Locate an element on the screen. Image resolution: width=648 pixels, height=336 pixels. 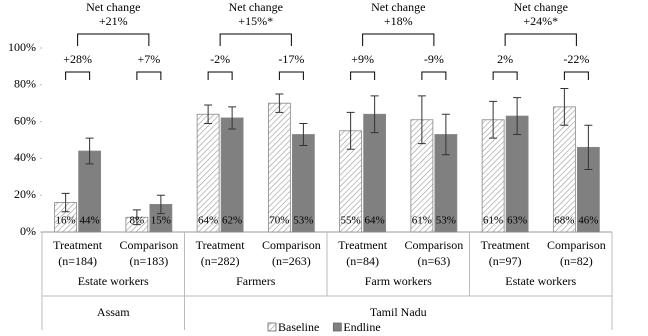
region-label: Assam is located at coordinates (113, 312).